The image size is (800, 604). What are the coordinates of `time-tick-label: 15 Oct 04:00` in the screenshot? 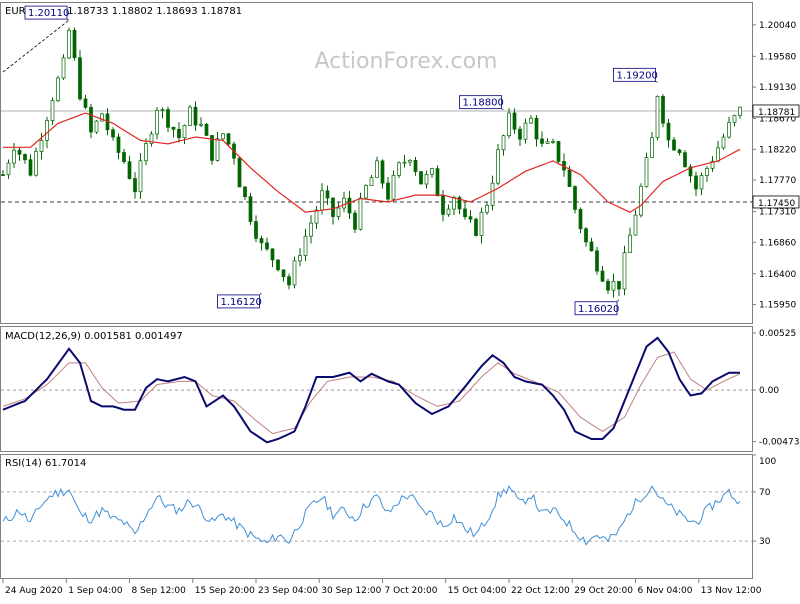 It's located at (477, 591).